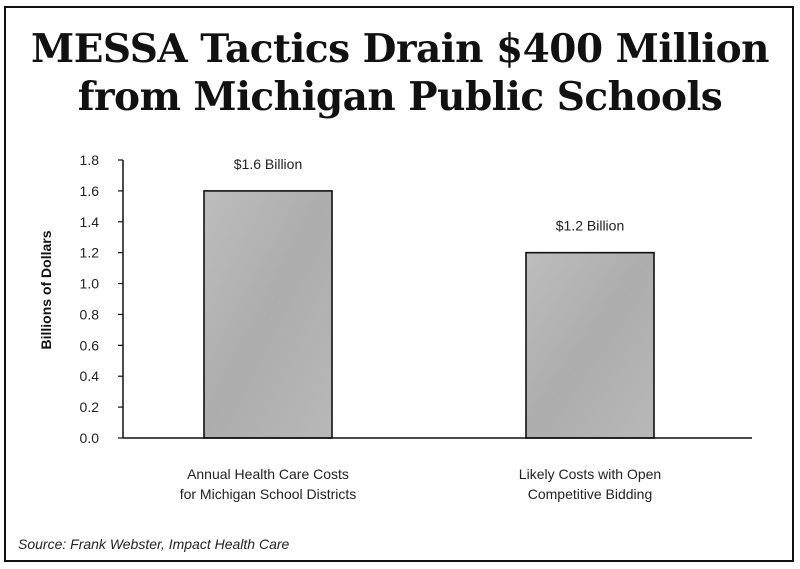 Image resolution: width=800 pixels, height=569 pixels. Describe the element at coordinates (90, 222) in the screenshot. I see `y-tick-label: 1.4` at that location.